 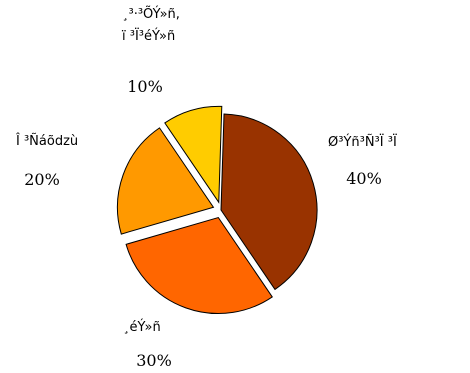 I want to click on slice-label-3-line-0: ¸³·³ÕÝ»ñ,, so click(x=151, y=14).